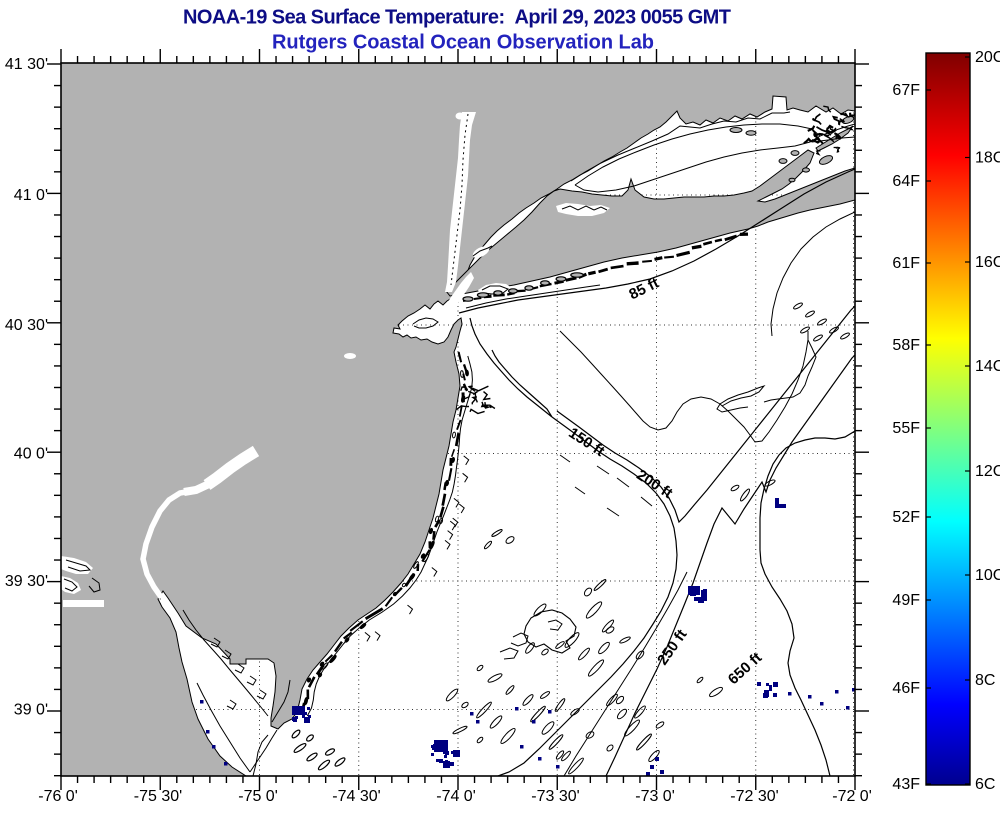 The image size is (1000, 814). Describe the element at coordinates (906, 600) in the screenshot. I see `svg-text: 49F` at that location.